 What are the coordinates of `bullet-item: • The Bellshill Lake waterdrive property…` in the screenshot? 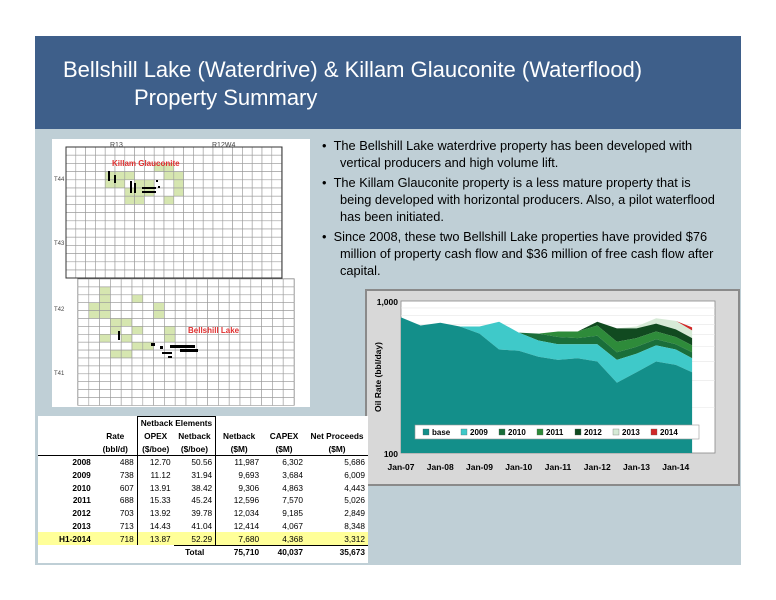 It's located at (507, 154).